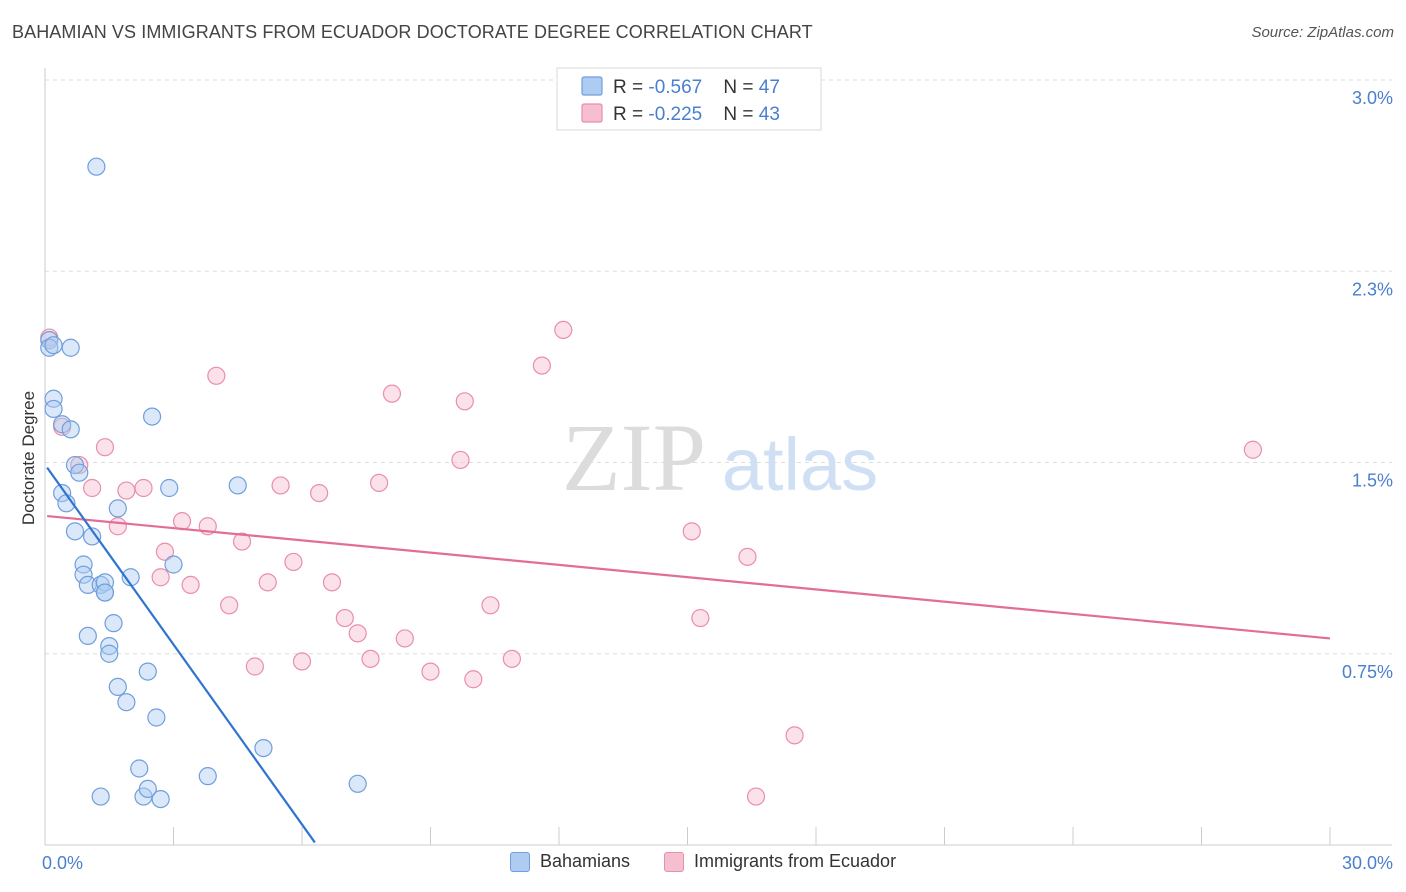  I want to click on stats-row-0: R = -0.567 N = 47, so click(696, 87).